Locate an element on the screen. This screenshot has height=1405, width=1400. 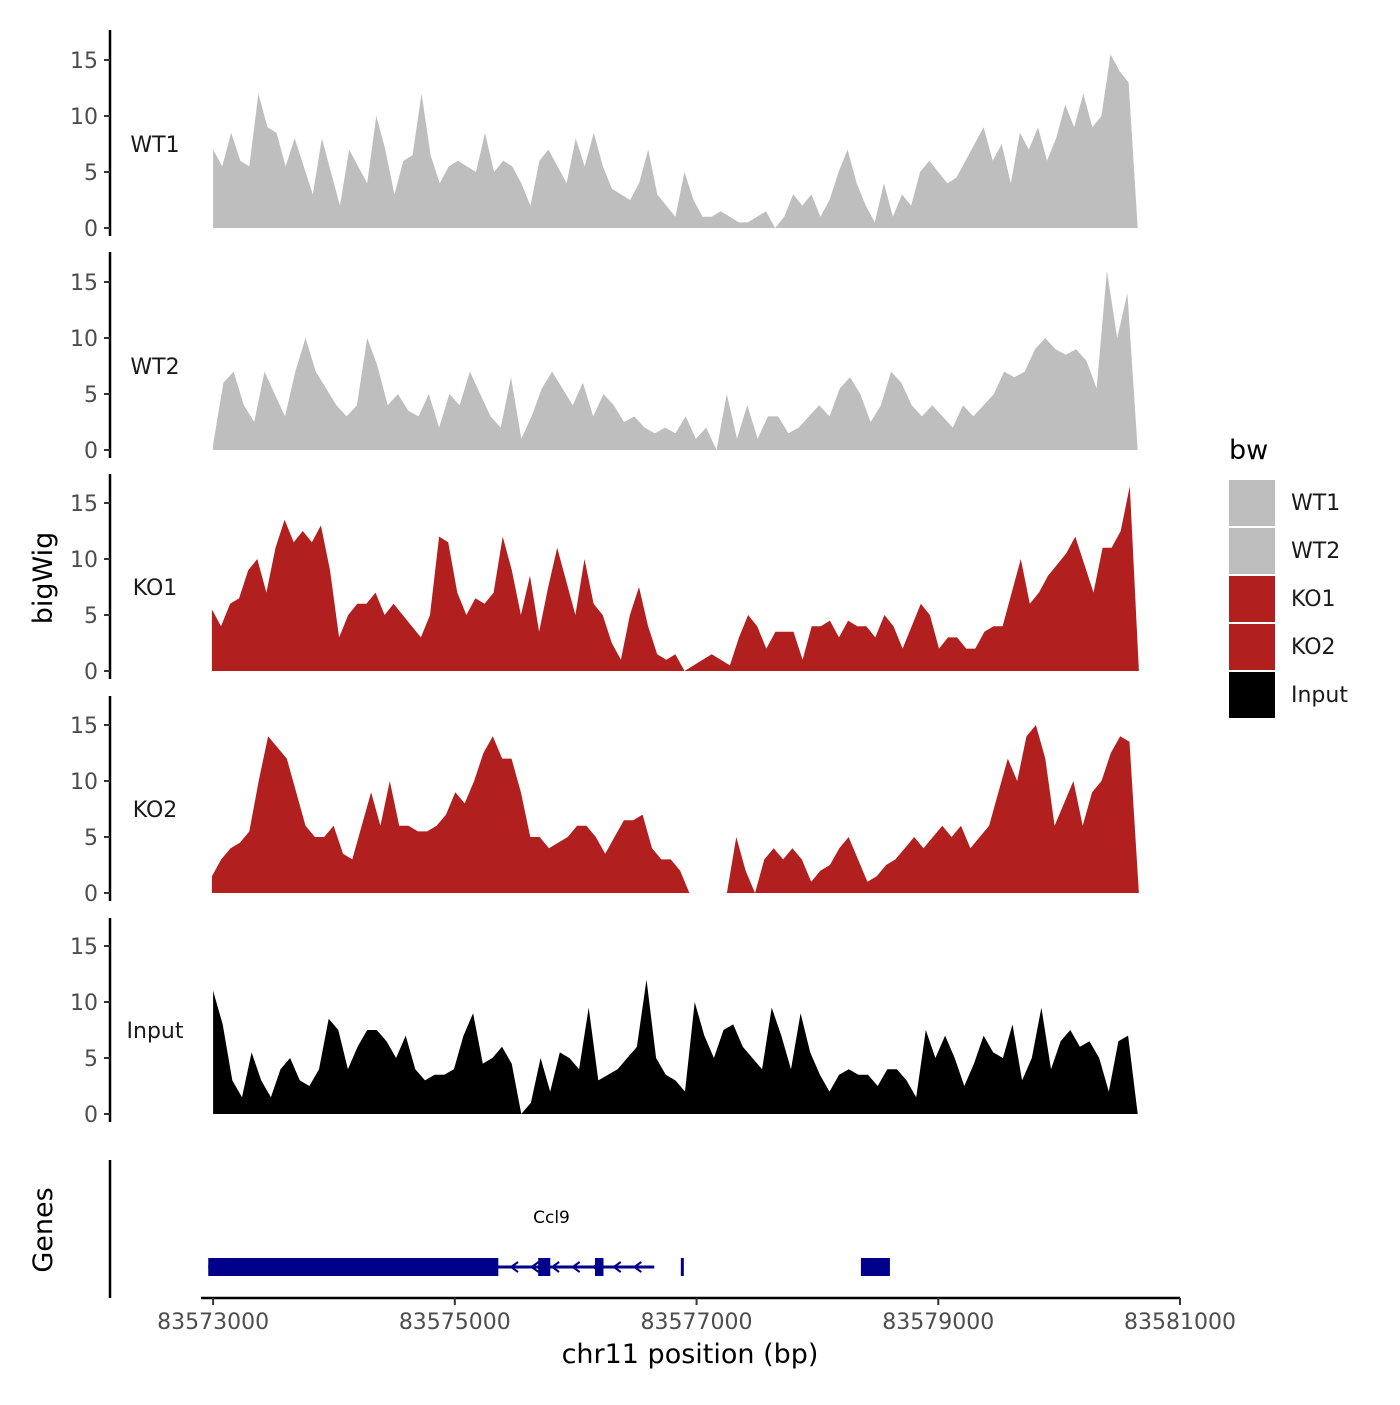
track-panel-ko1: 0 5 10 15 KO1 is located at coordinates (604, 579).